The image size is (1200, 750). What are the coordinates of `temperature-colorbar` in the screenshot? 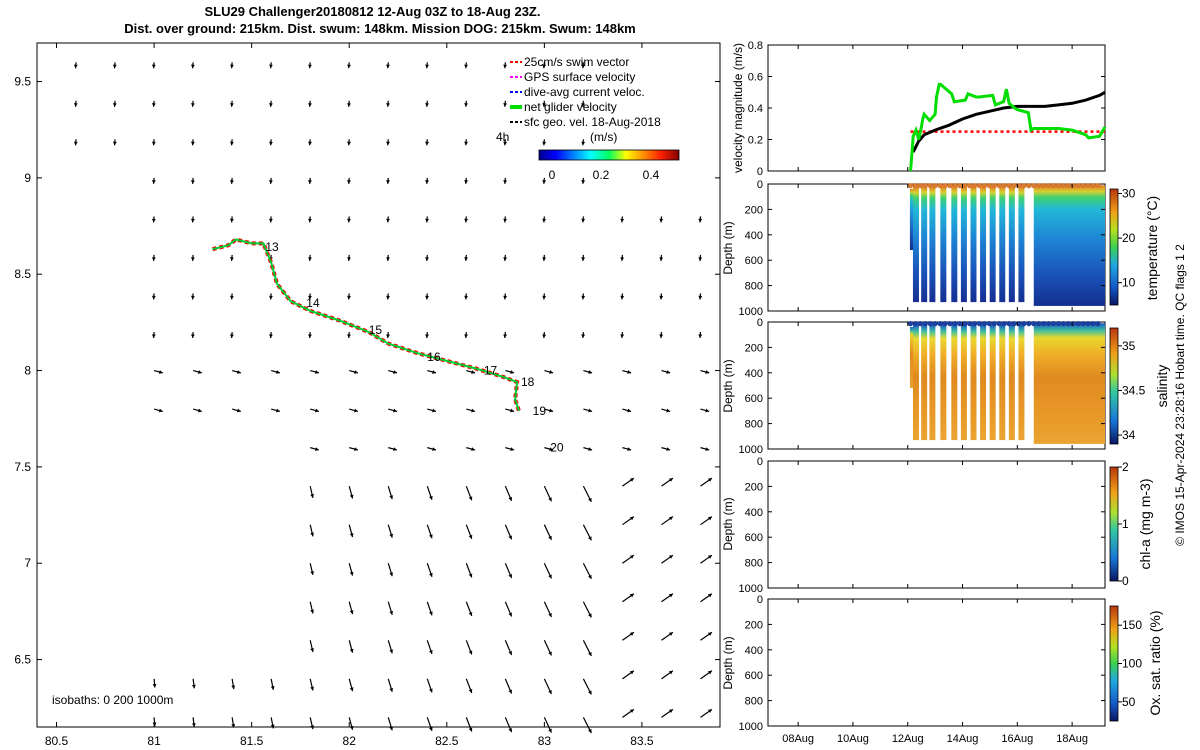 It's located at (1114, 247).